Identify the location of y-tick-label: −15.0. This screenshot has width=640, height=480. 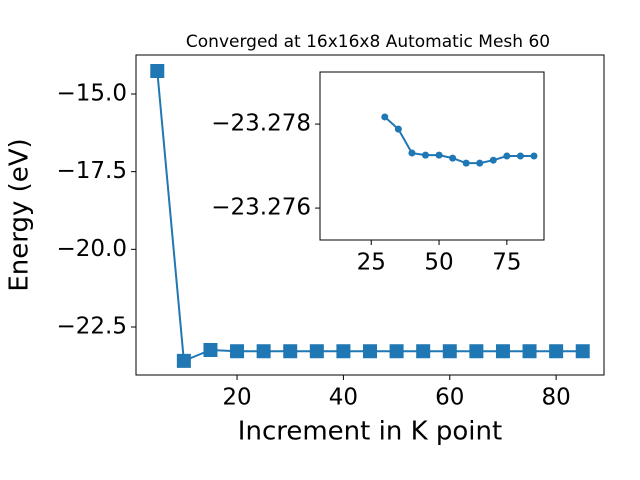
(92, 93).